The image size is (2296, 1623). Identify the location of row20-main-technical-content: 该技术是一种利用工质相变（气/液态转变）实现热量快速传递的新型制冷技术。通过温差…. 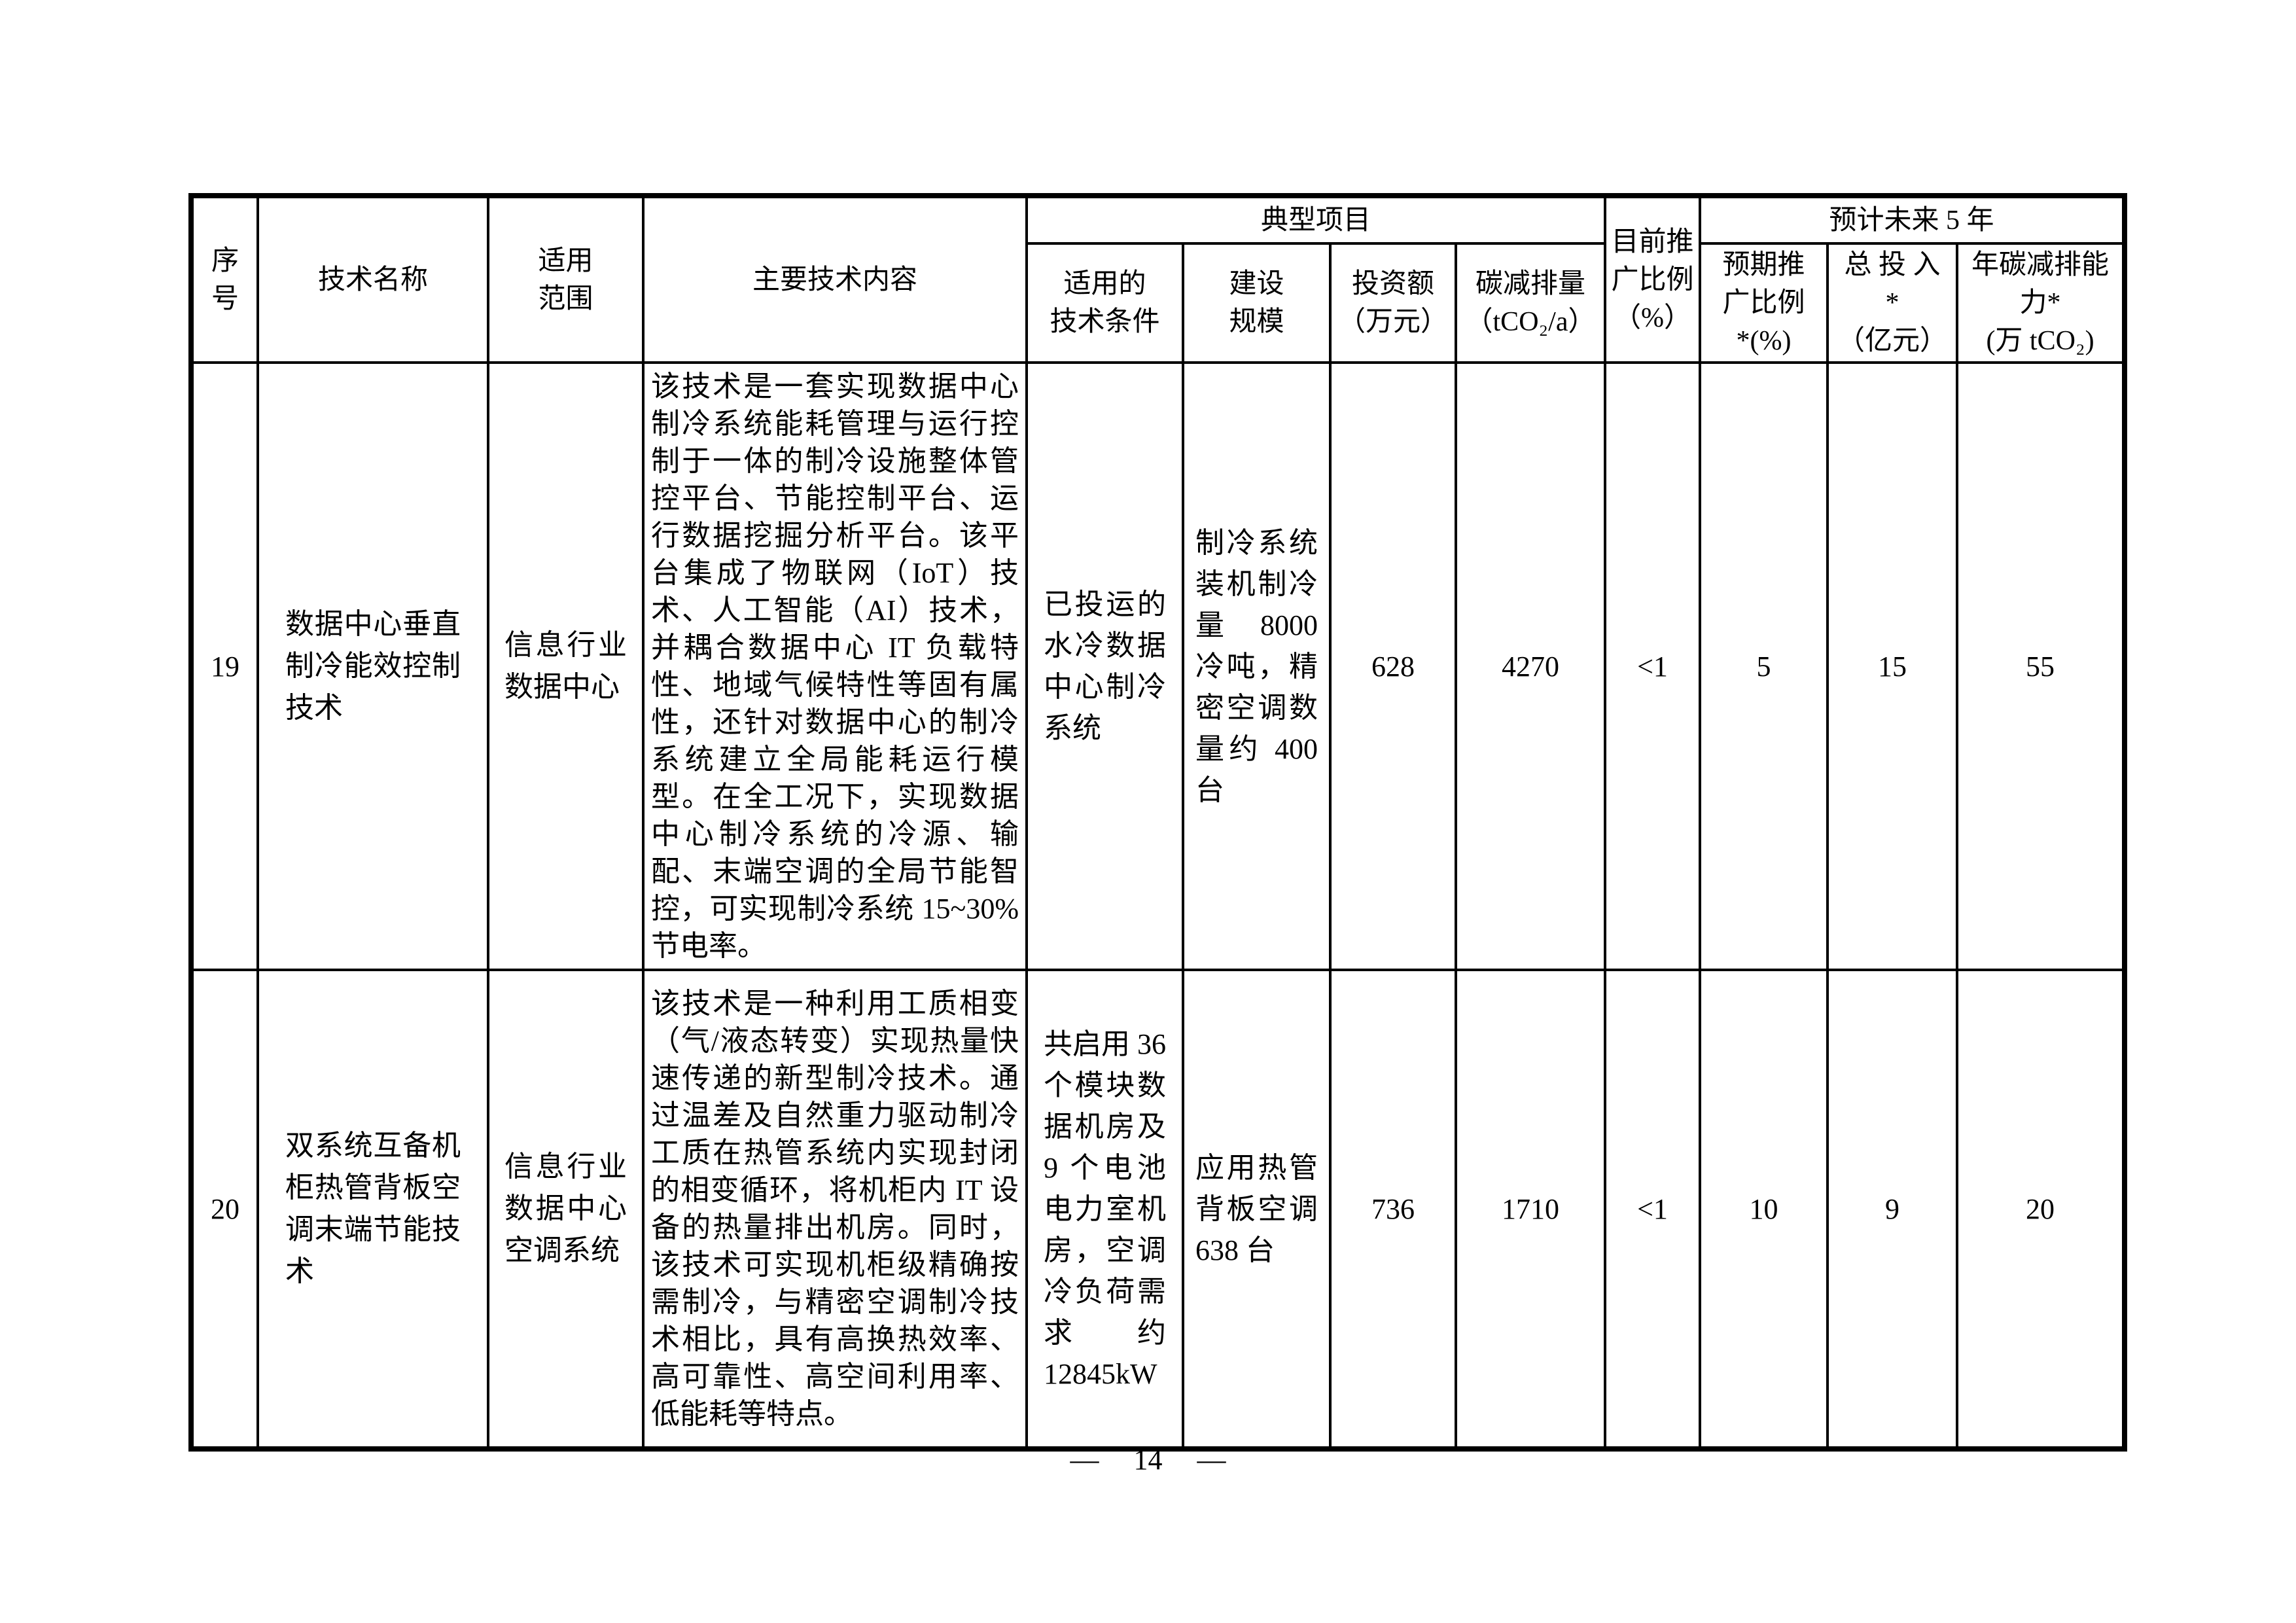
(835, 1209).